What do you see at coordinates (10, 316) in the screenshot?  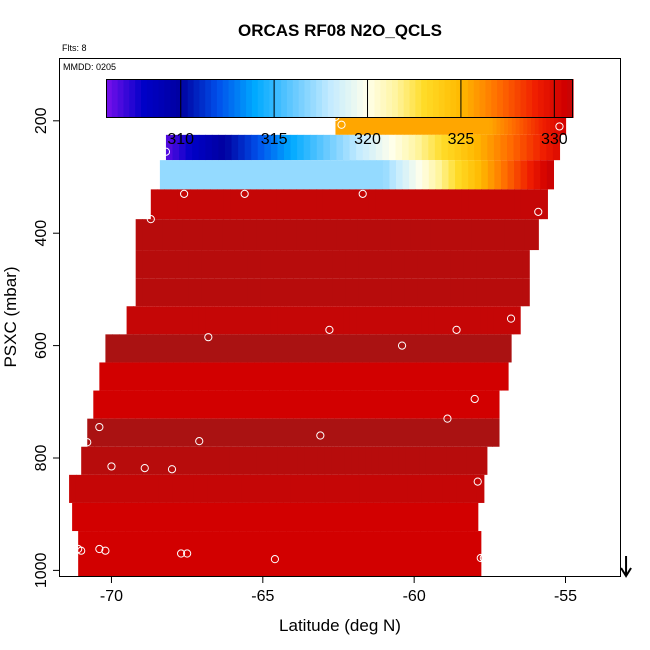 I see `y-axis-label: PSXC (mbar)` at bounding box center [10, 316].